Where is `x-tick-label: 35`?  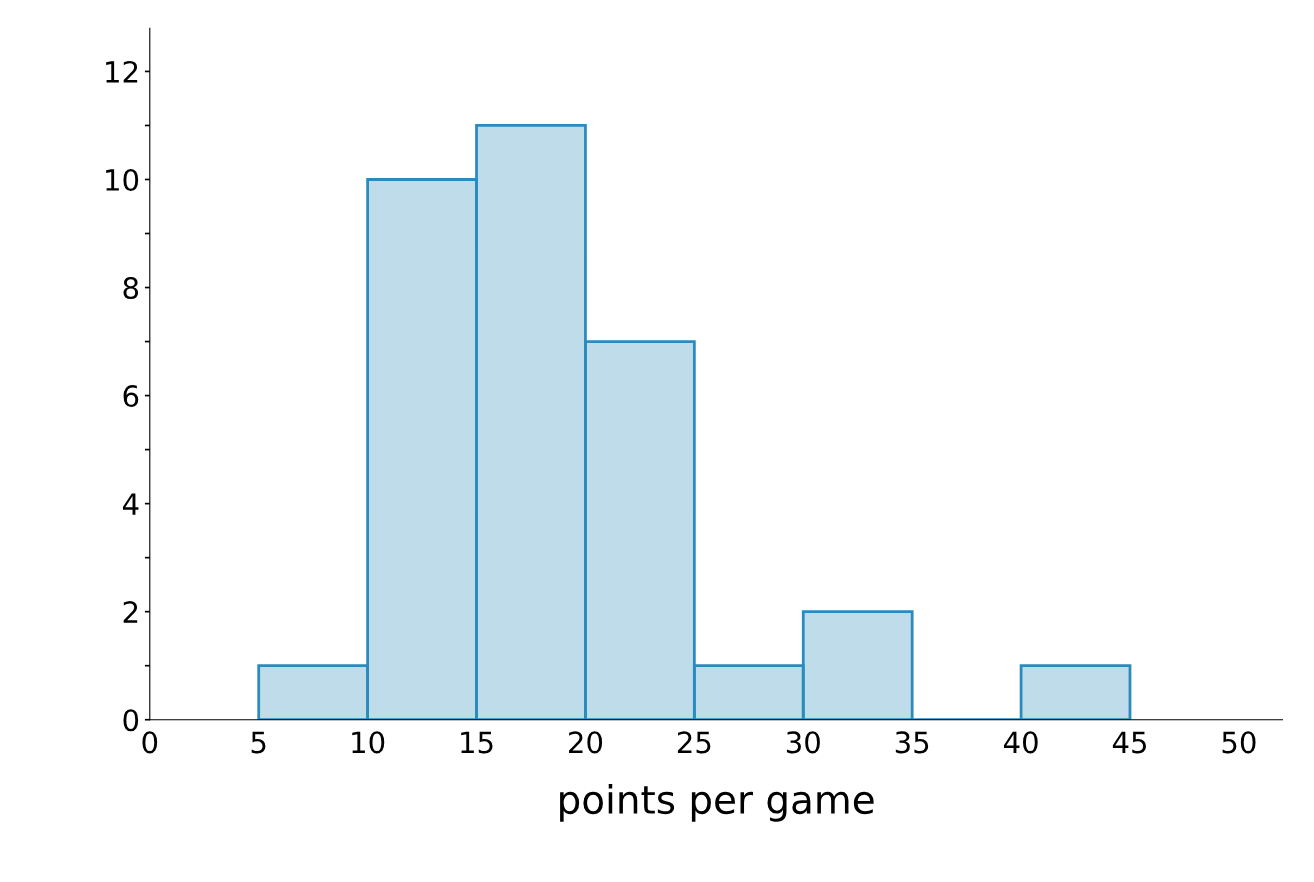
x-tick-label: 35 is located at coordinates (912, 742).